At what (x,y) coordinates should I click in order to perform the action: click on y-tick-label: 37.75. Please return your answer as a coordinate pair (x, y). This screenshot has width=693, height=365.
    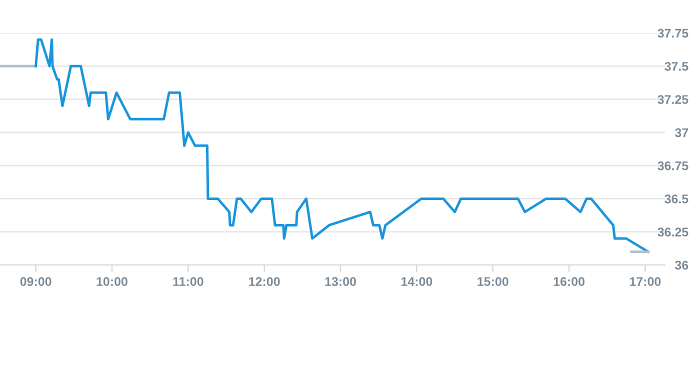
    Looking at the image, I should click on (673, 33).